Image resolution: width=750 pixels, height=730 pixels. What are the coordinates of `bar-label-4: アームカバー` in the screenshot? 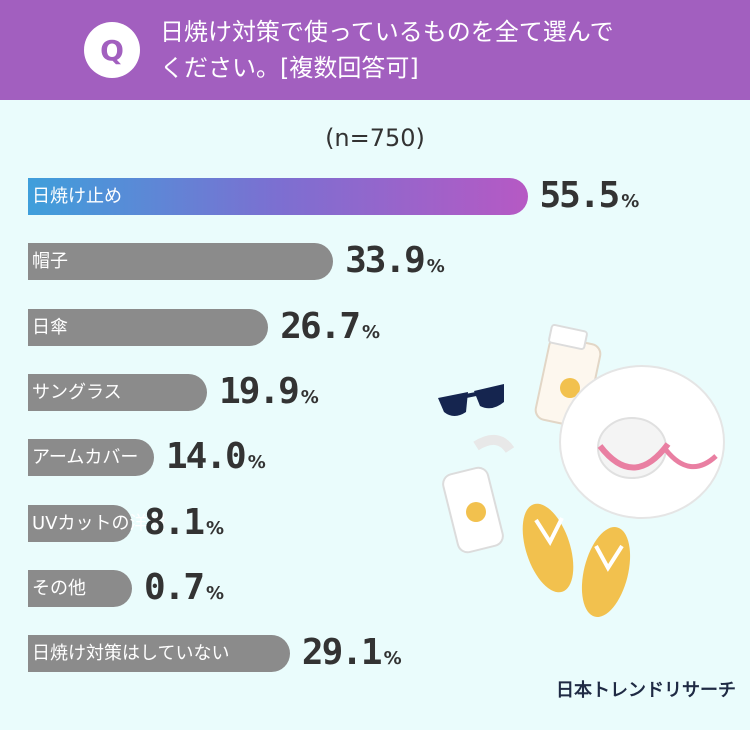 It's located at (85, 458).